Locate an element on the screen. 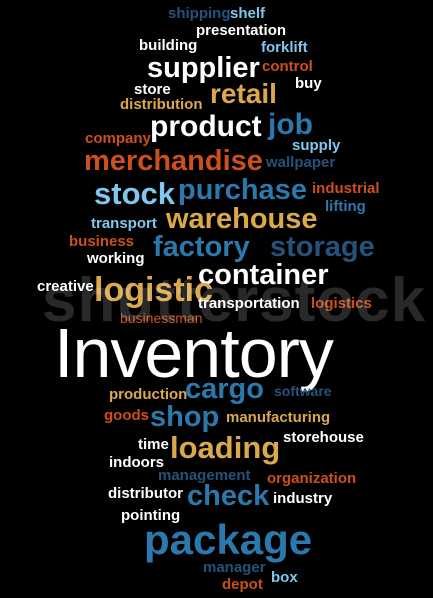 The height and width of the screenshot is (598, 433). word-production: production is located at coordinates (148, 394).